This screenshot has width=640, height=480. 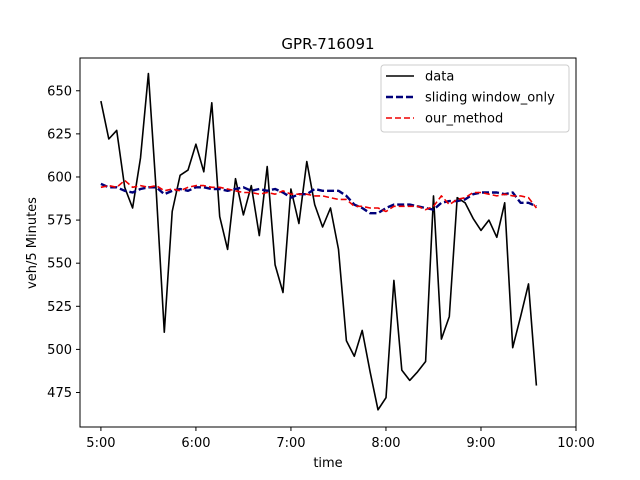 What do you see at coordinates (59, 350) in the screenshot?
I see `y-tick-label: 500` at bounding box center [59, 350].